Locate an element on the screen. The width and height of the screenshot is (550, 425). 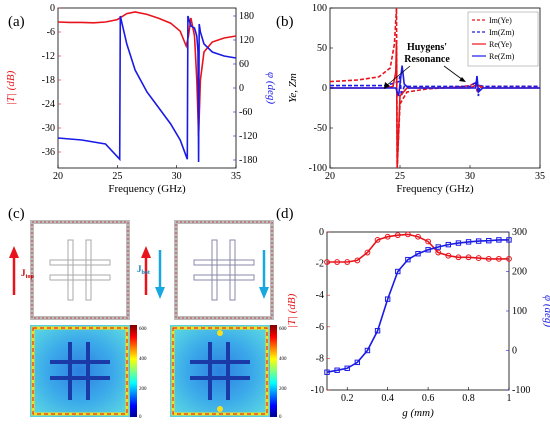
y-tick-label-right-d: 300 is located at coordinates (519, 232).